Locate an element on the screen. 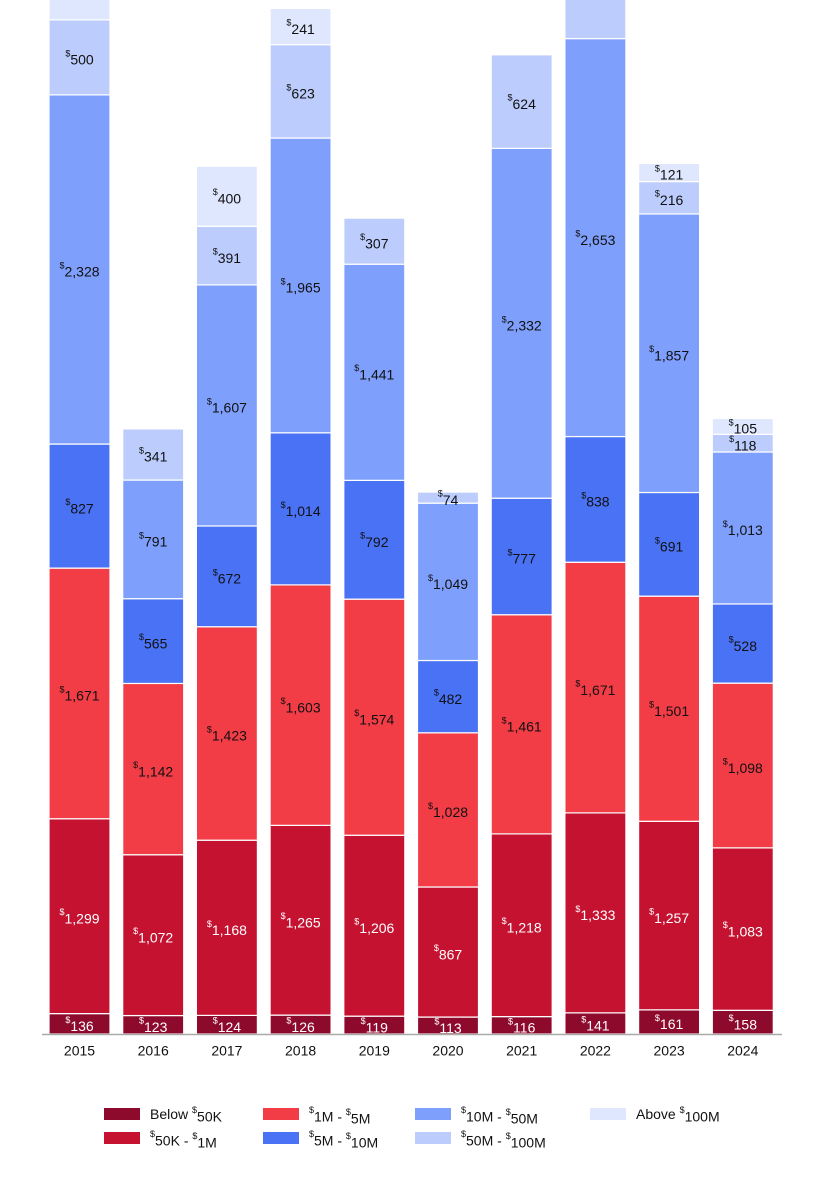  data-label-2021-5: $2,332 is located at coordinates (522, 324).